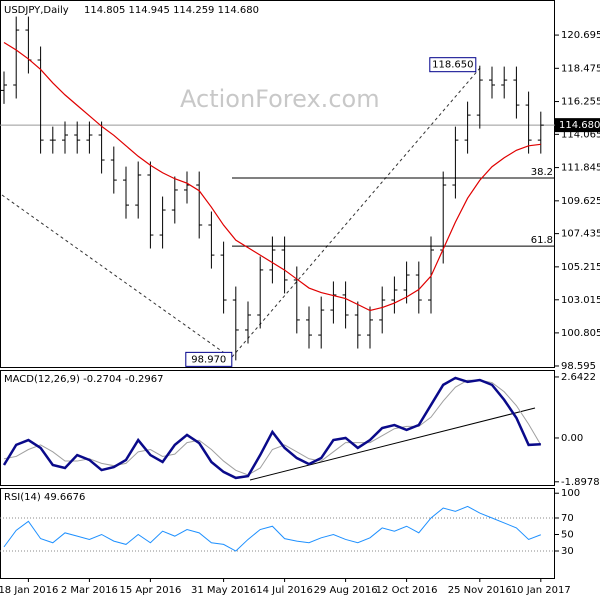  I want to click on rsi-line, so click(272, 528).